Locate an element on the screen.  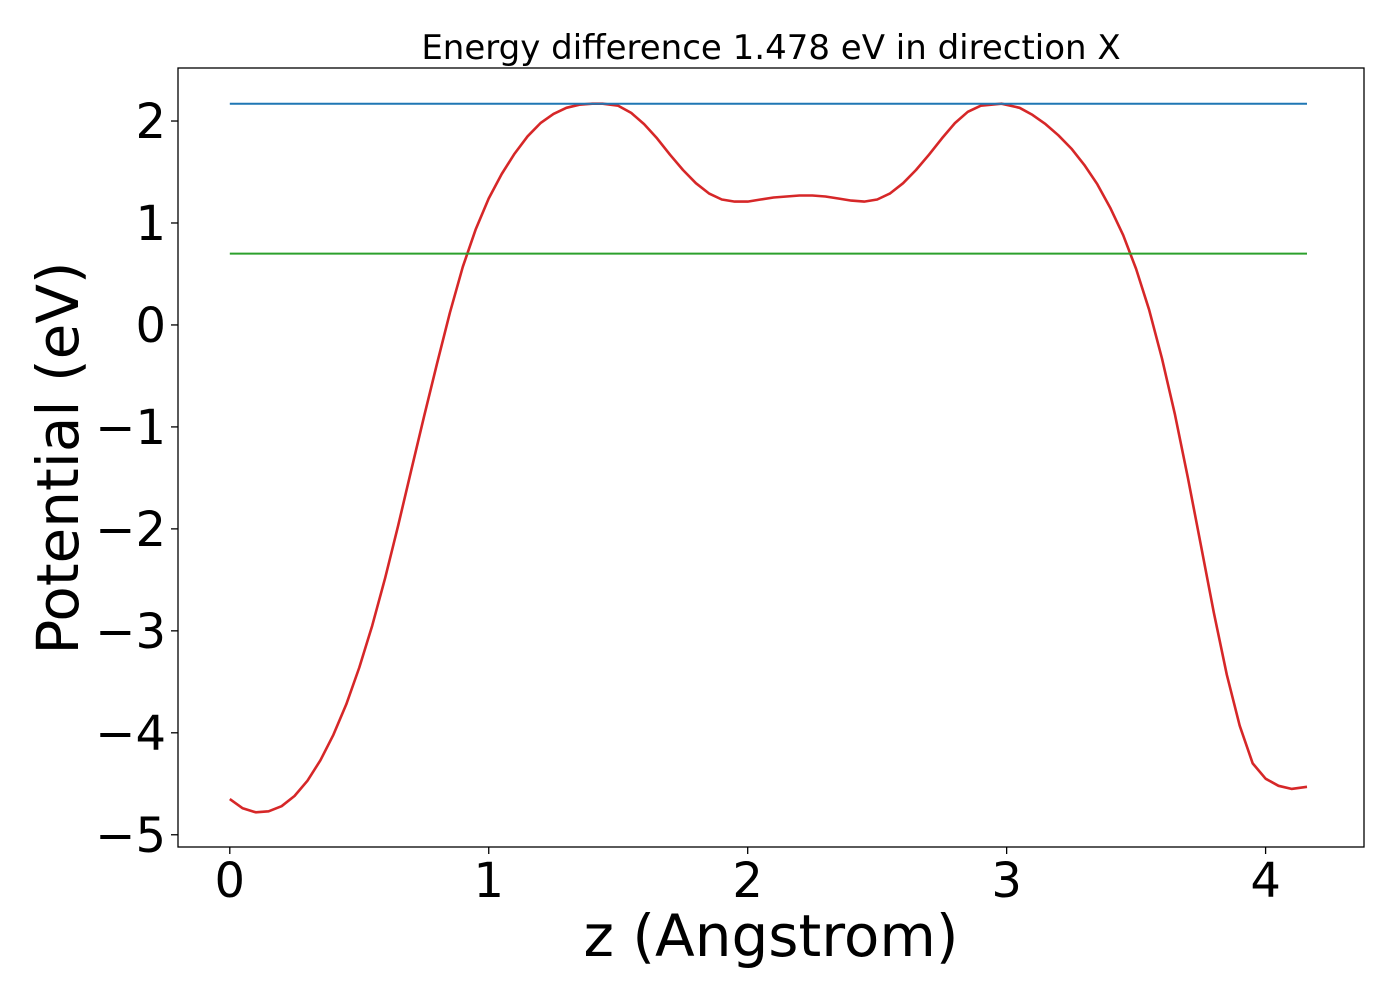
x-tick-label: 1 is located at coordinates (488, 881).